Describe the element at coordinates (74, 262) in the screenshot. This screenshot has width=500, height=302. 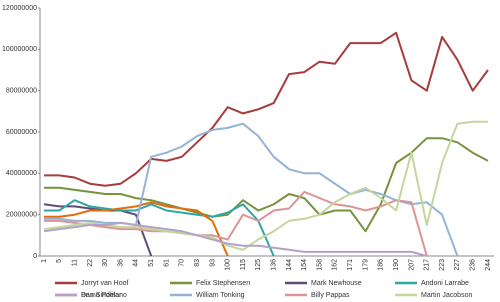
I see `x-tick-label: 11` at that location.